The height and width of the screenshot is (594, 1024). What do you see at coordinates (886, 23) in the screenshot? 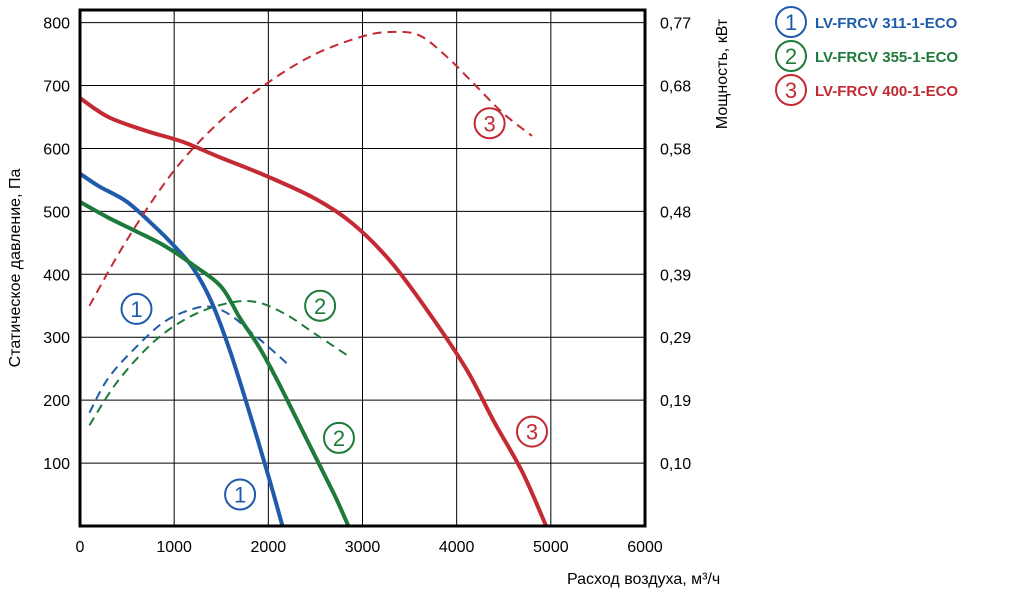
I see `legend-label-1: LV-FRCV 311-1-ECO` at bounding box center [886, 23].